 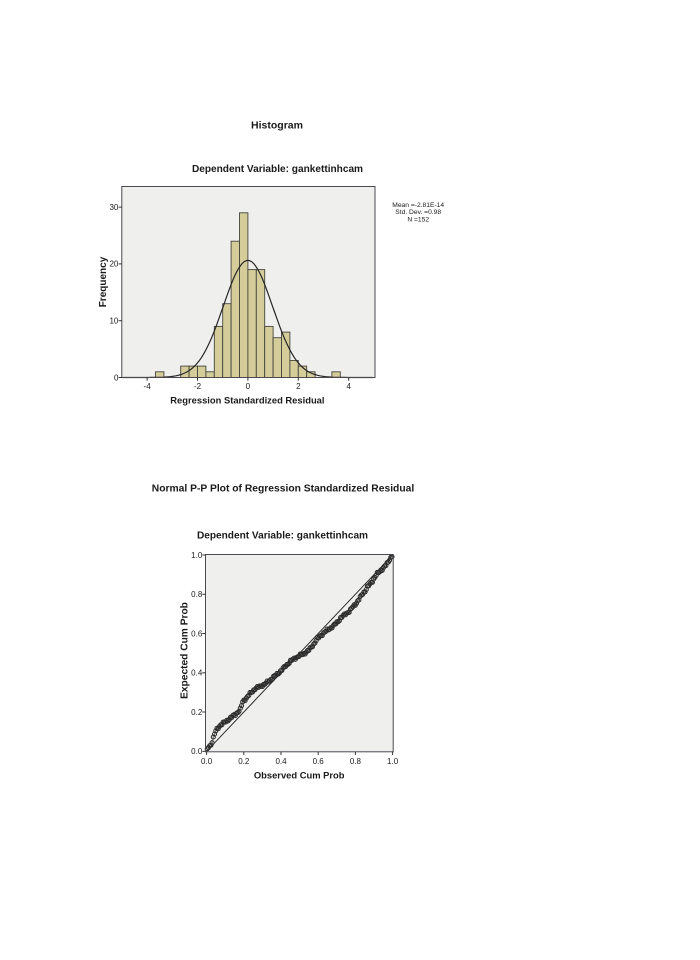 I want to click on svg-text: N =152, so click(x=418, y=219).